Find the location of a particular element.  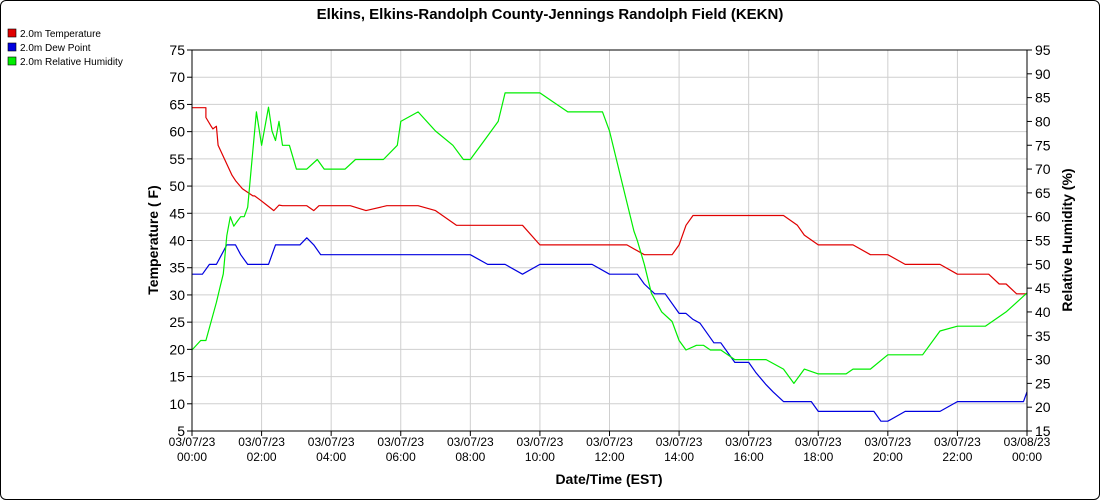

y-tick-label: 60 is located at coordinates (177, 132).